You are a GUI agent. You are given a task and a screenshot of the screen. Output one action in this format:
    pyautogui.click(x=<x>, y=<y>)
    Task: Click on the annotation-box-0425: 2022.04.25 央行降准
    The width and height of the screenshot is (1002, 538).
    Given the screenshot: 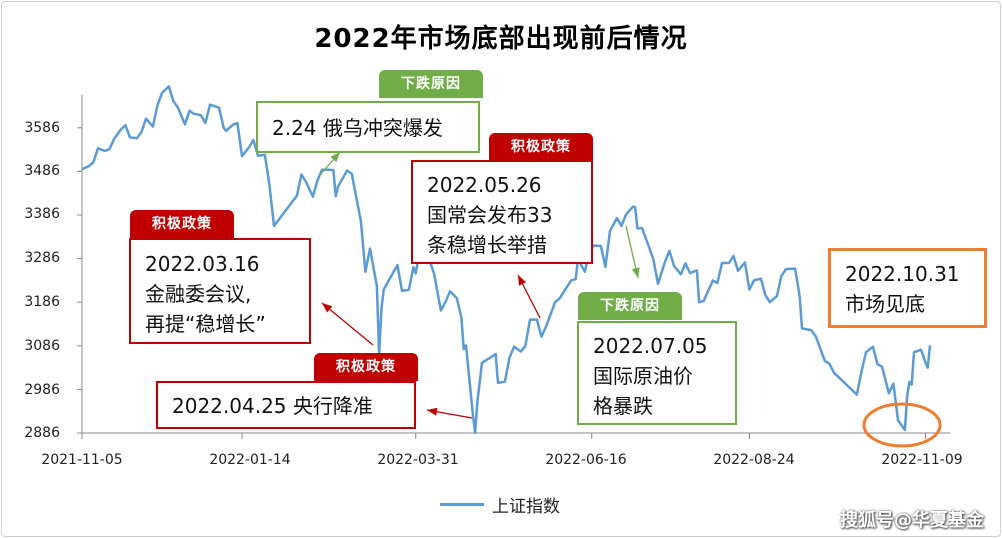 What is the action you would take?
    pyautogui.click(x=286, y=405)
    